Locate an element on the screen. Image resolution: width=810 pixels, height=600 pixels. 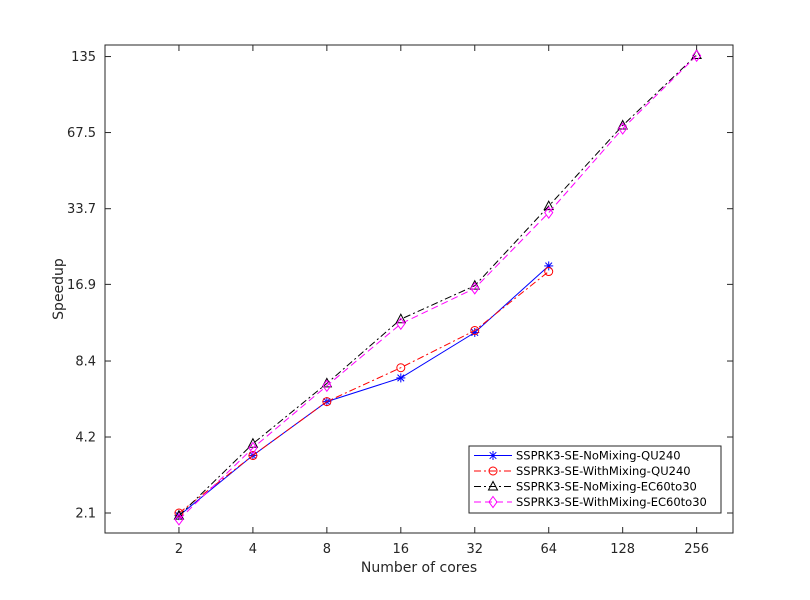
legend-label: SSPRK3-SE-NoMixing-QU240 is located at coordinates (598, 456).